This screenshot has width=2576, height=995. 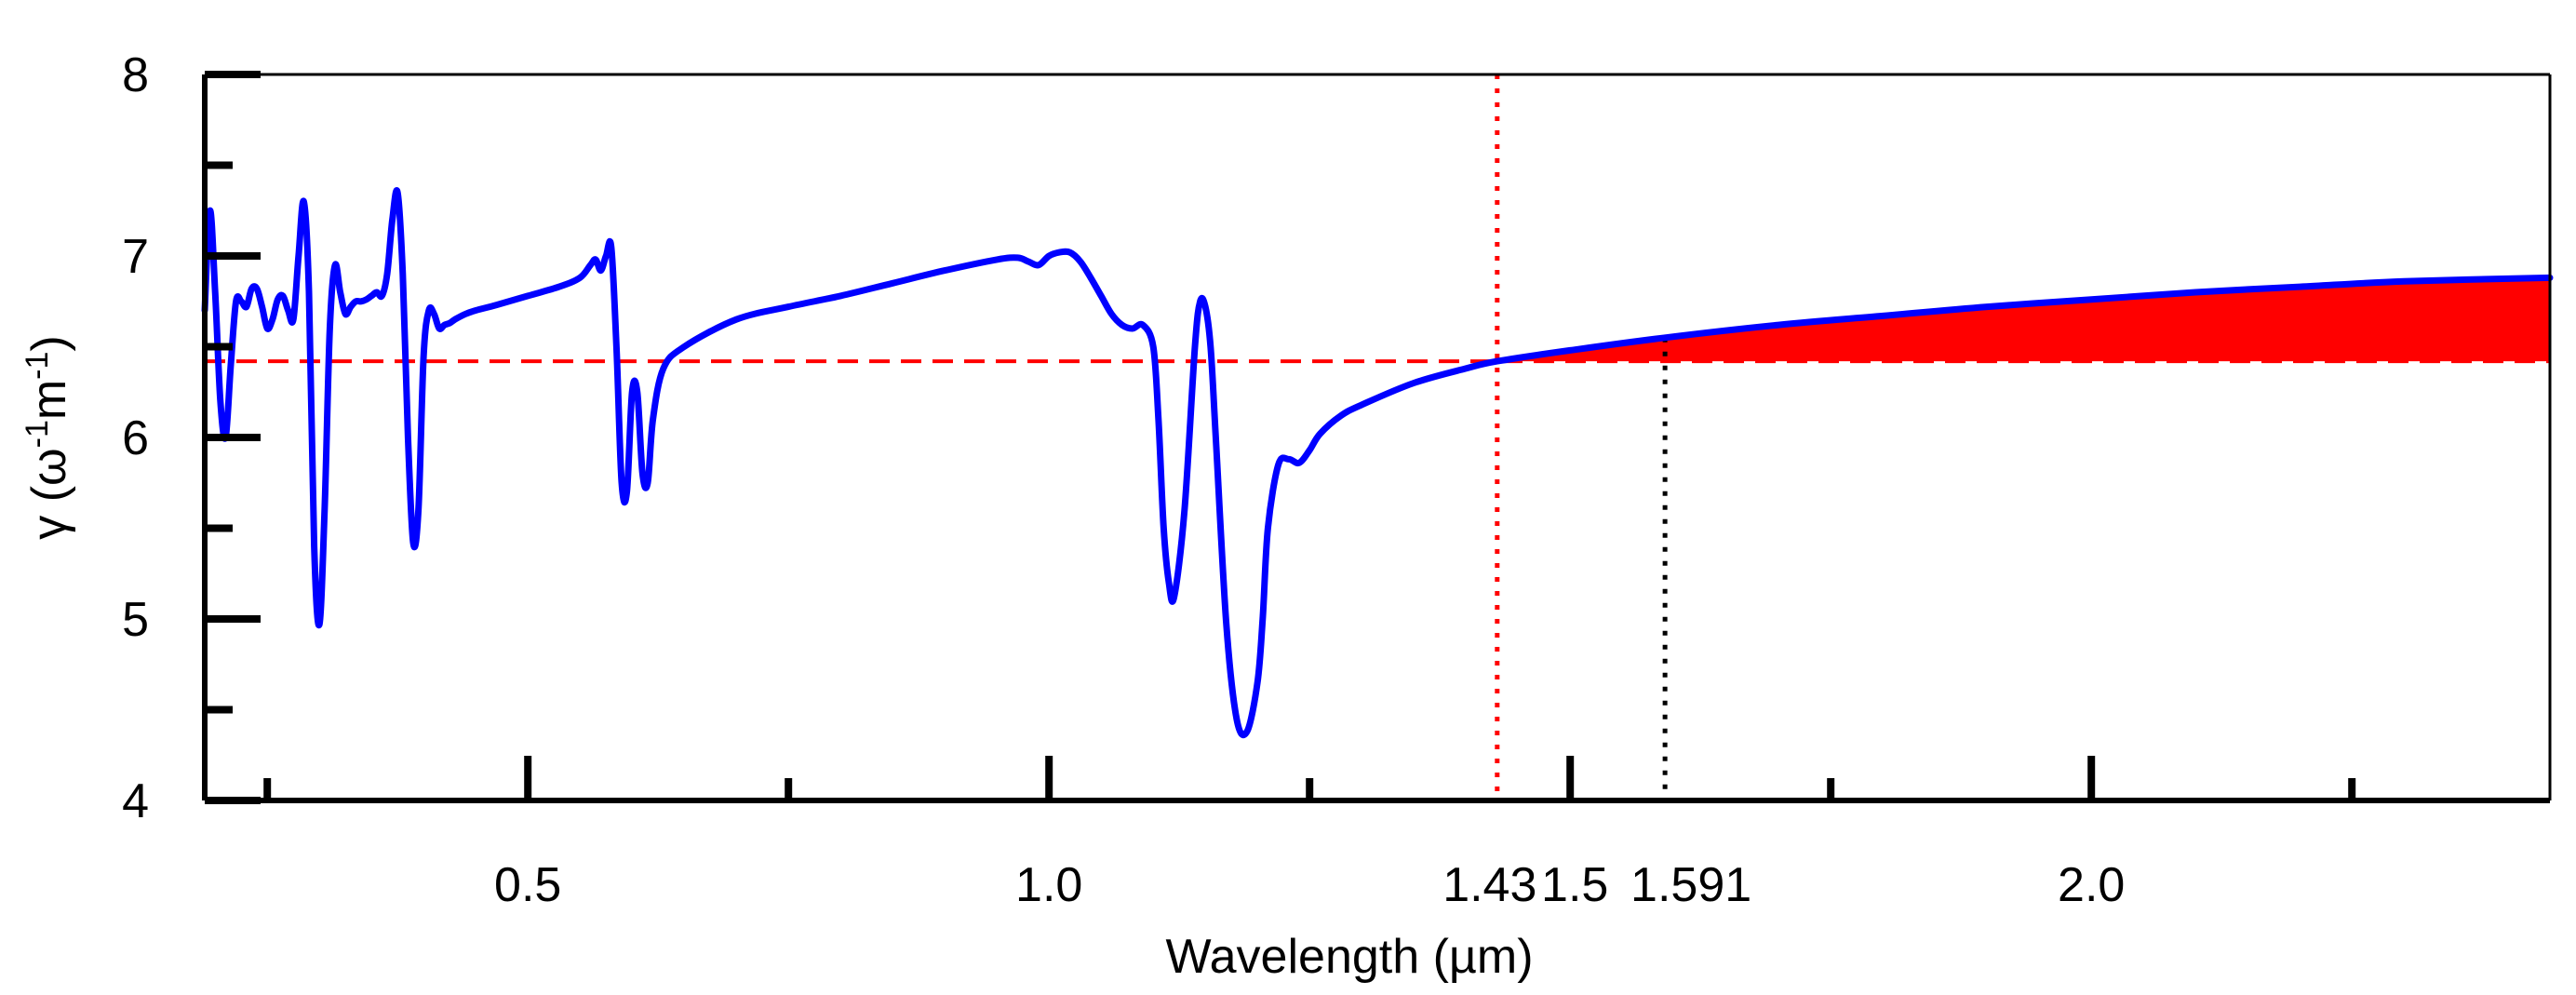 What do you see at coordinates (49, 528) in the screenshot?
I see `y-axis-title-symbol: γ` at bounding box center [49, 528].